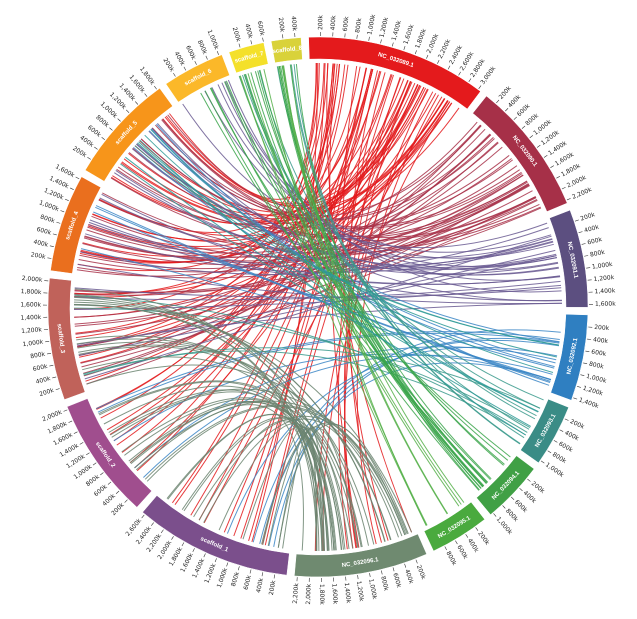 This screenshot has height=619, width=637. Describe the element at coordinates (59, 182) in the screenshot. I see `tick-label: 1,400k` at that location.